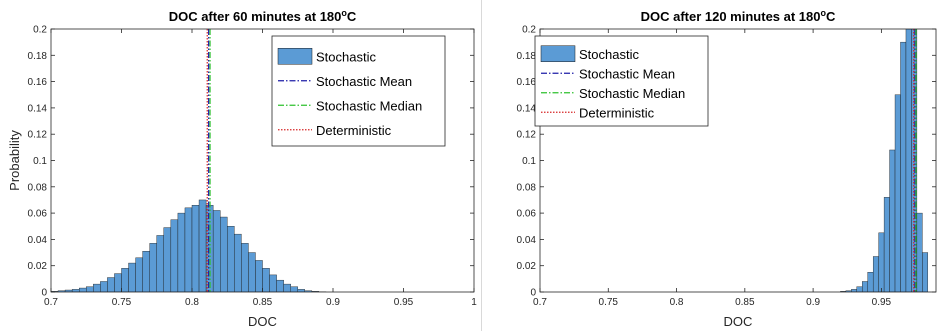 Image resolution: width=941 pixels, height=336 pixels. What do you see at coordinates (188, 246) in the screenshot?
I see `histogram-bars` at bounding box center [188, 246].